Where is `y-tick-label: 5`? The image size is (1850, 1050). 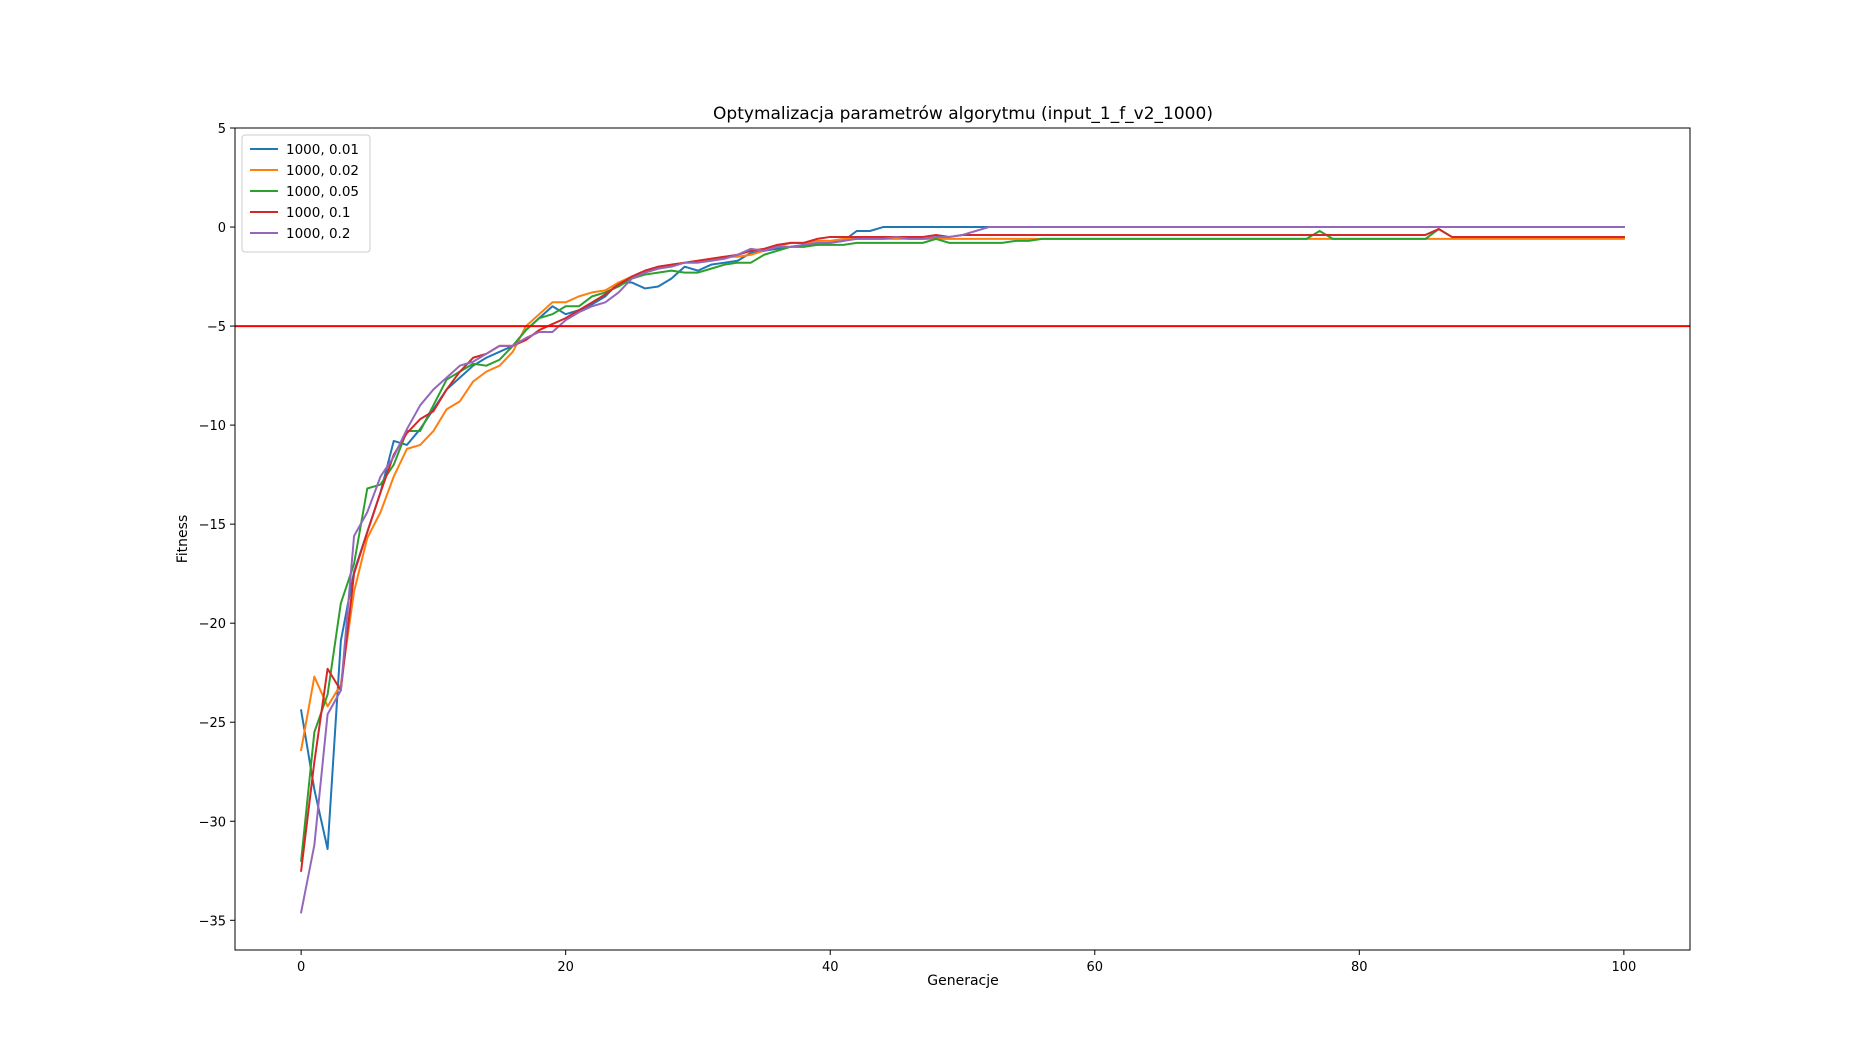
y-tick-label: 5 is located at coordinates (222, 129).